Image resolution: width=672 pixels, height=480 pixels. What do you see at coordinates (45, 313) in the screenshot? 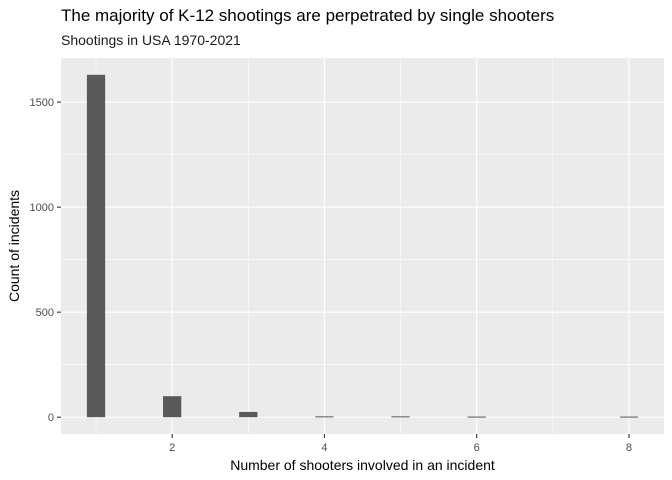
I see `y-tick-label: 500` at bounding box center [45, 313].